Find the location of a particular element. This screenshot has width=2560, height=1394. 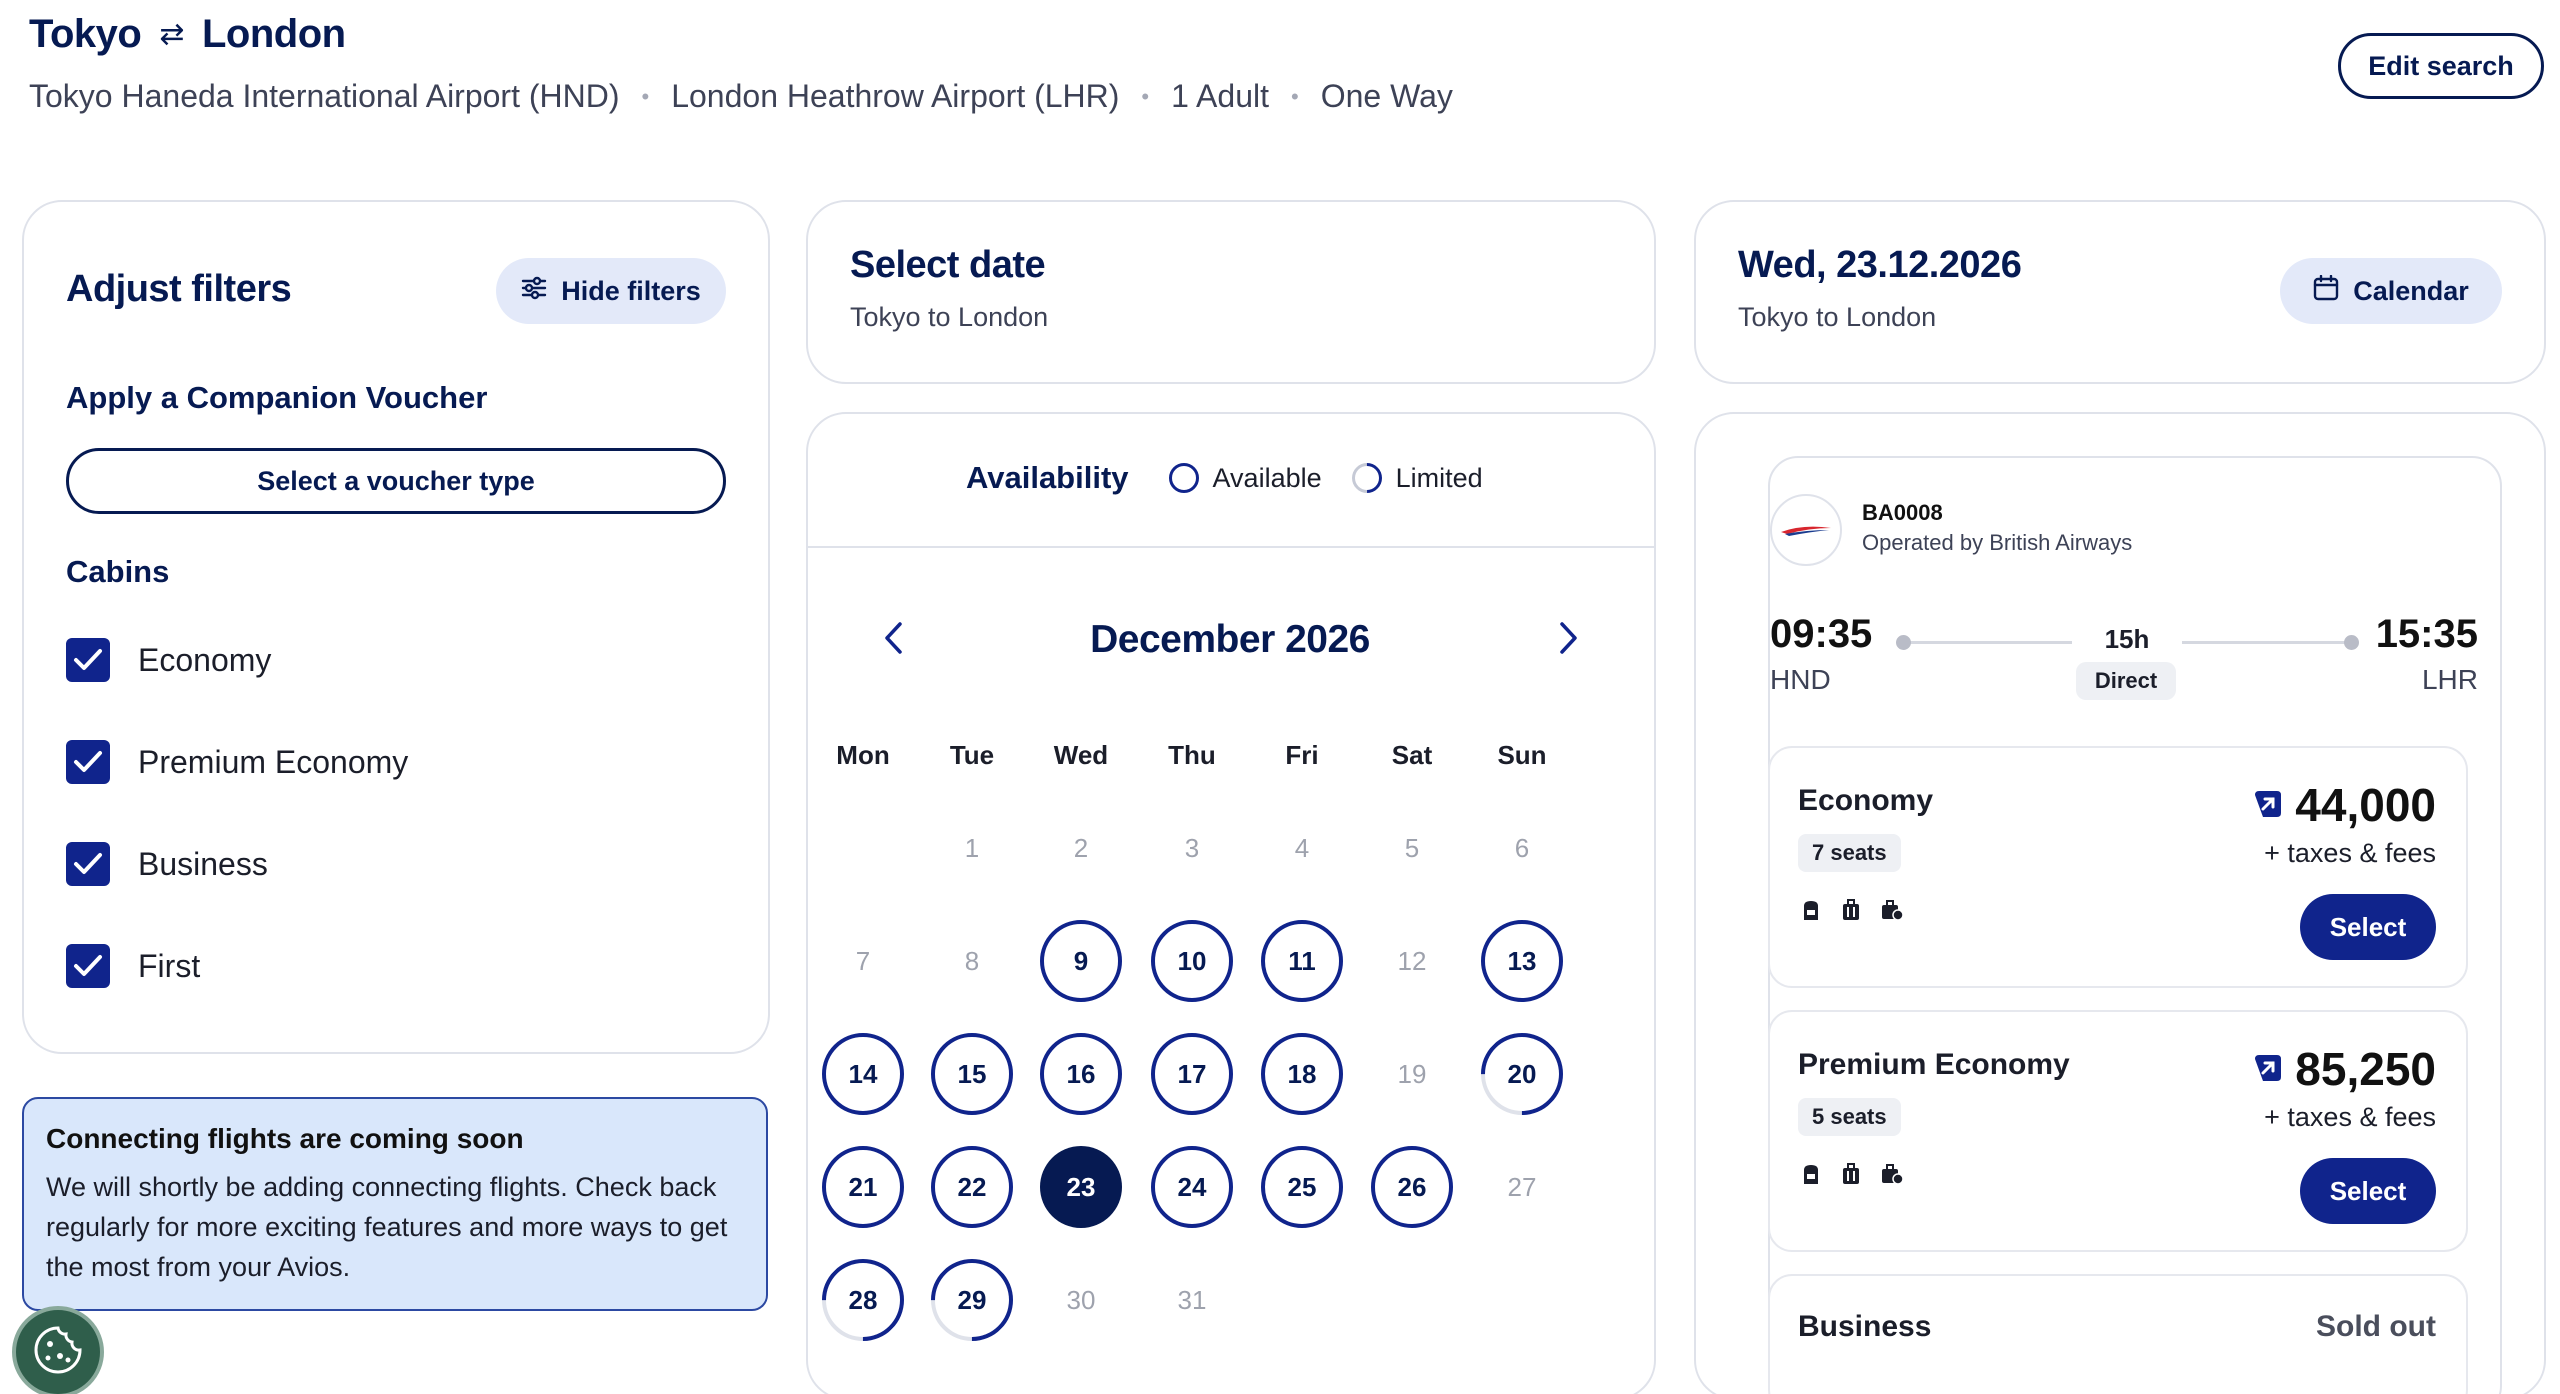

hide-filters-button: Hide filters is located at coordinates (611, 291).